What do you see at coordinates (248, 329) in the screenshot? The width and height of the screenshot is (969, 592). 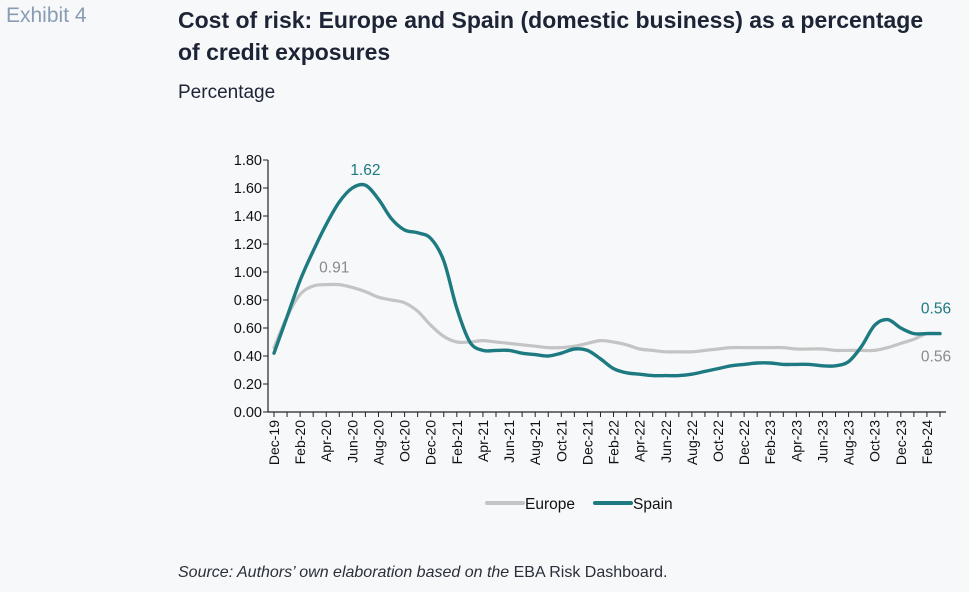 I see `y-tick-label: 0.60` at bounding box center [248, 329].